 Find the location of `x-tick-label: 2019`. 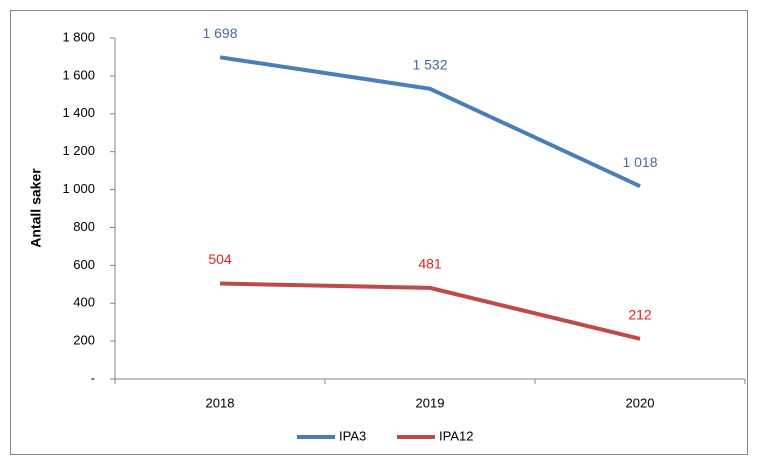

x-tick-label: 2019 is located at coordinates (430, 402).